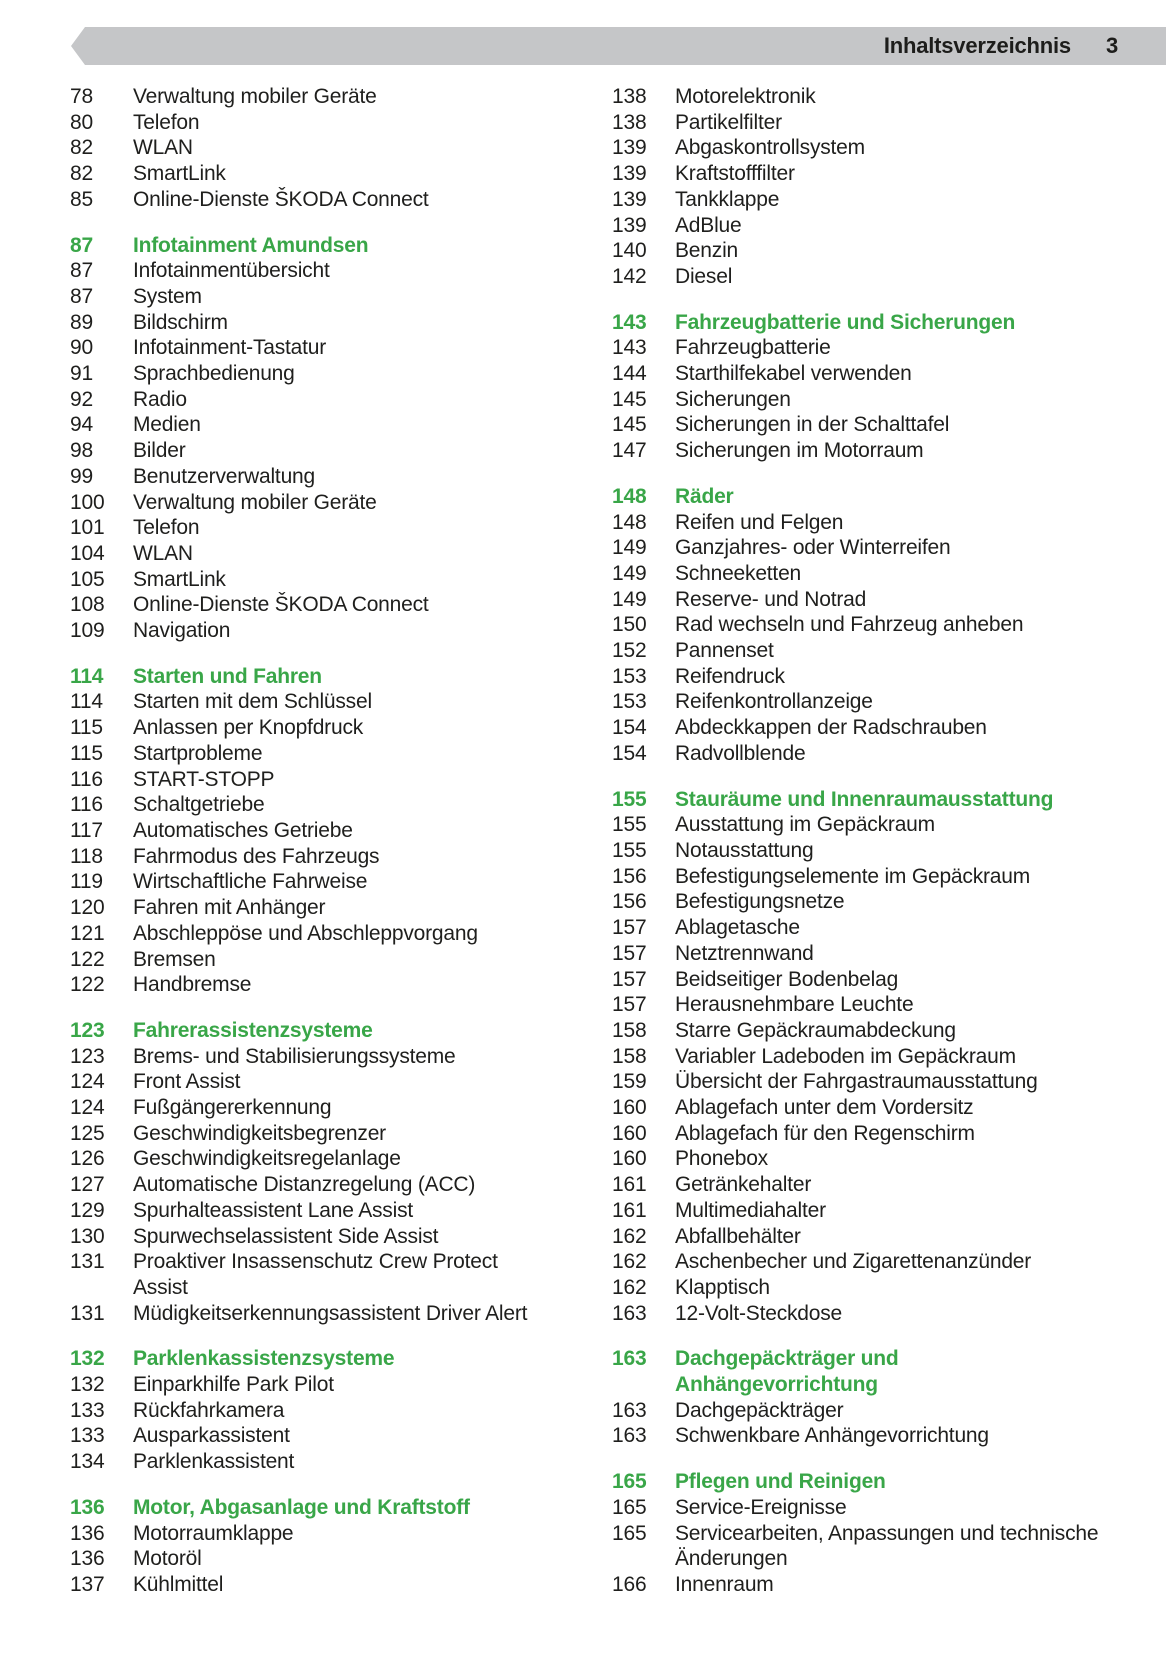 The height and width of the screenshot is (1654, 1166). What do you see at coordinates (889, 1159) in the screenshot?
I see `toc-entry: 160 Phonebox` at bounding box center [889, 1159].